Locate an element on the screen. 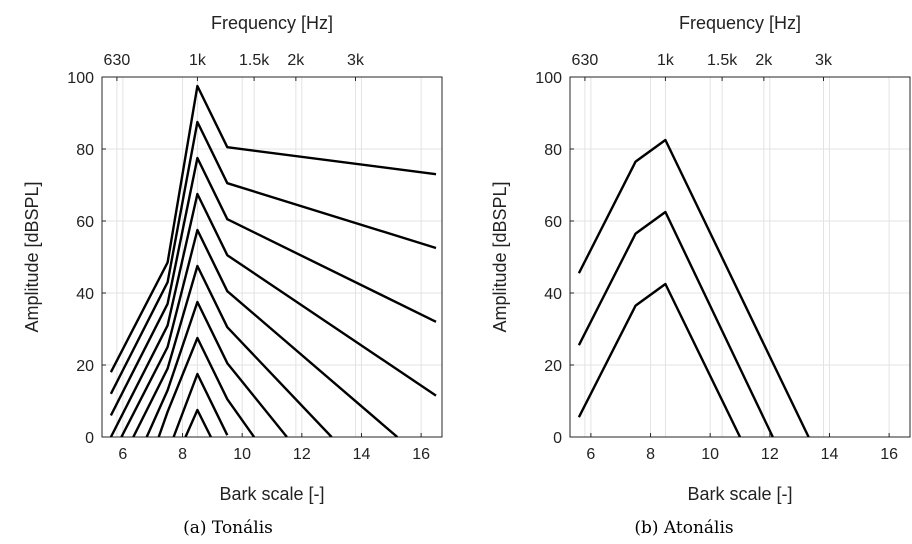 Image resolution: width=912 pixels, height=544 pixels. panel-caption-b: (b) Atonális is located at coordinates (684, 528).